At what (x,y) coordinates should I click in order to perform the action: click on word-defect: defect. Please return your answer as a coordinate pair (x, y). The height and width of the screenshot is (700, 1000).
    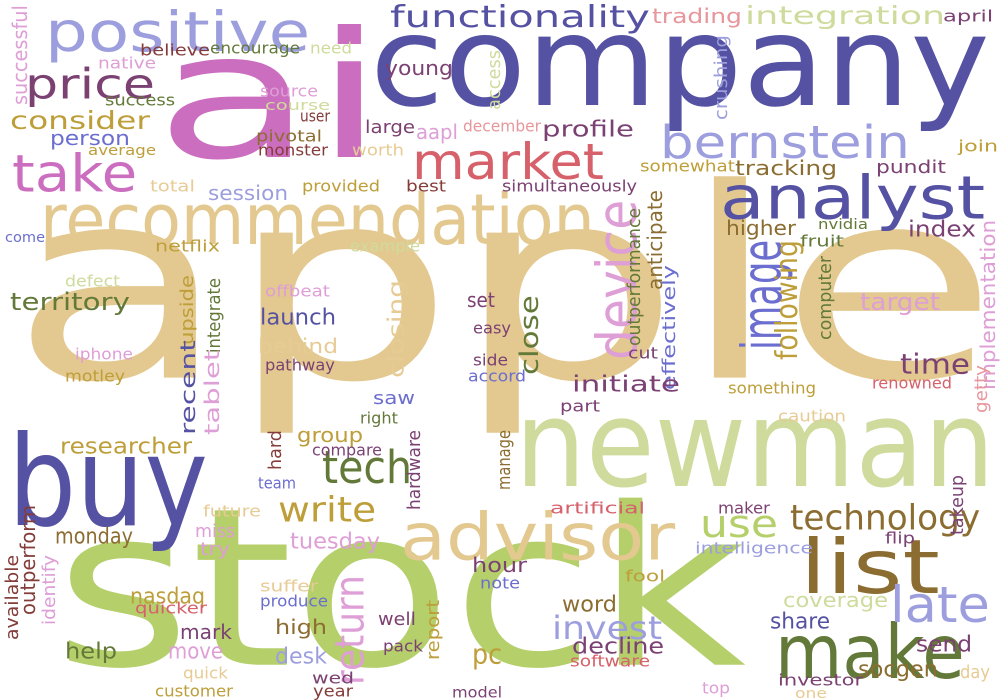
    Looking at the image, I should click on (92, 281).